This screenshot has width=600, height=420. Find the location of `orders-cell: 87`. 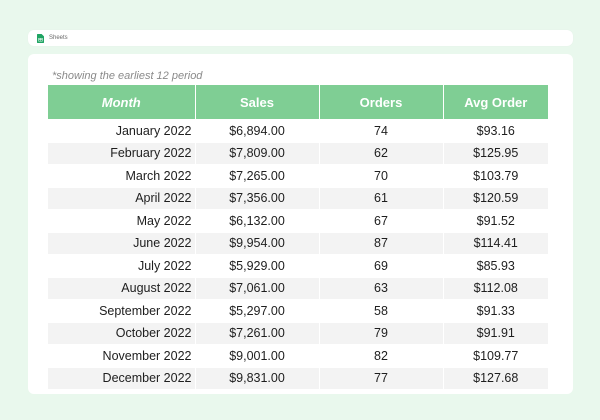

orders-cell: 87 is located at coordinates (381, 243).